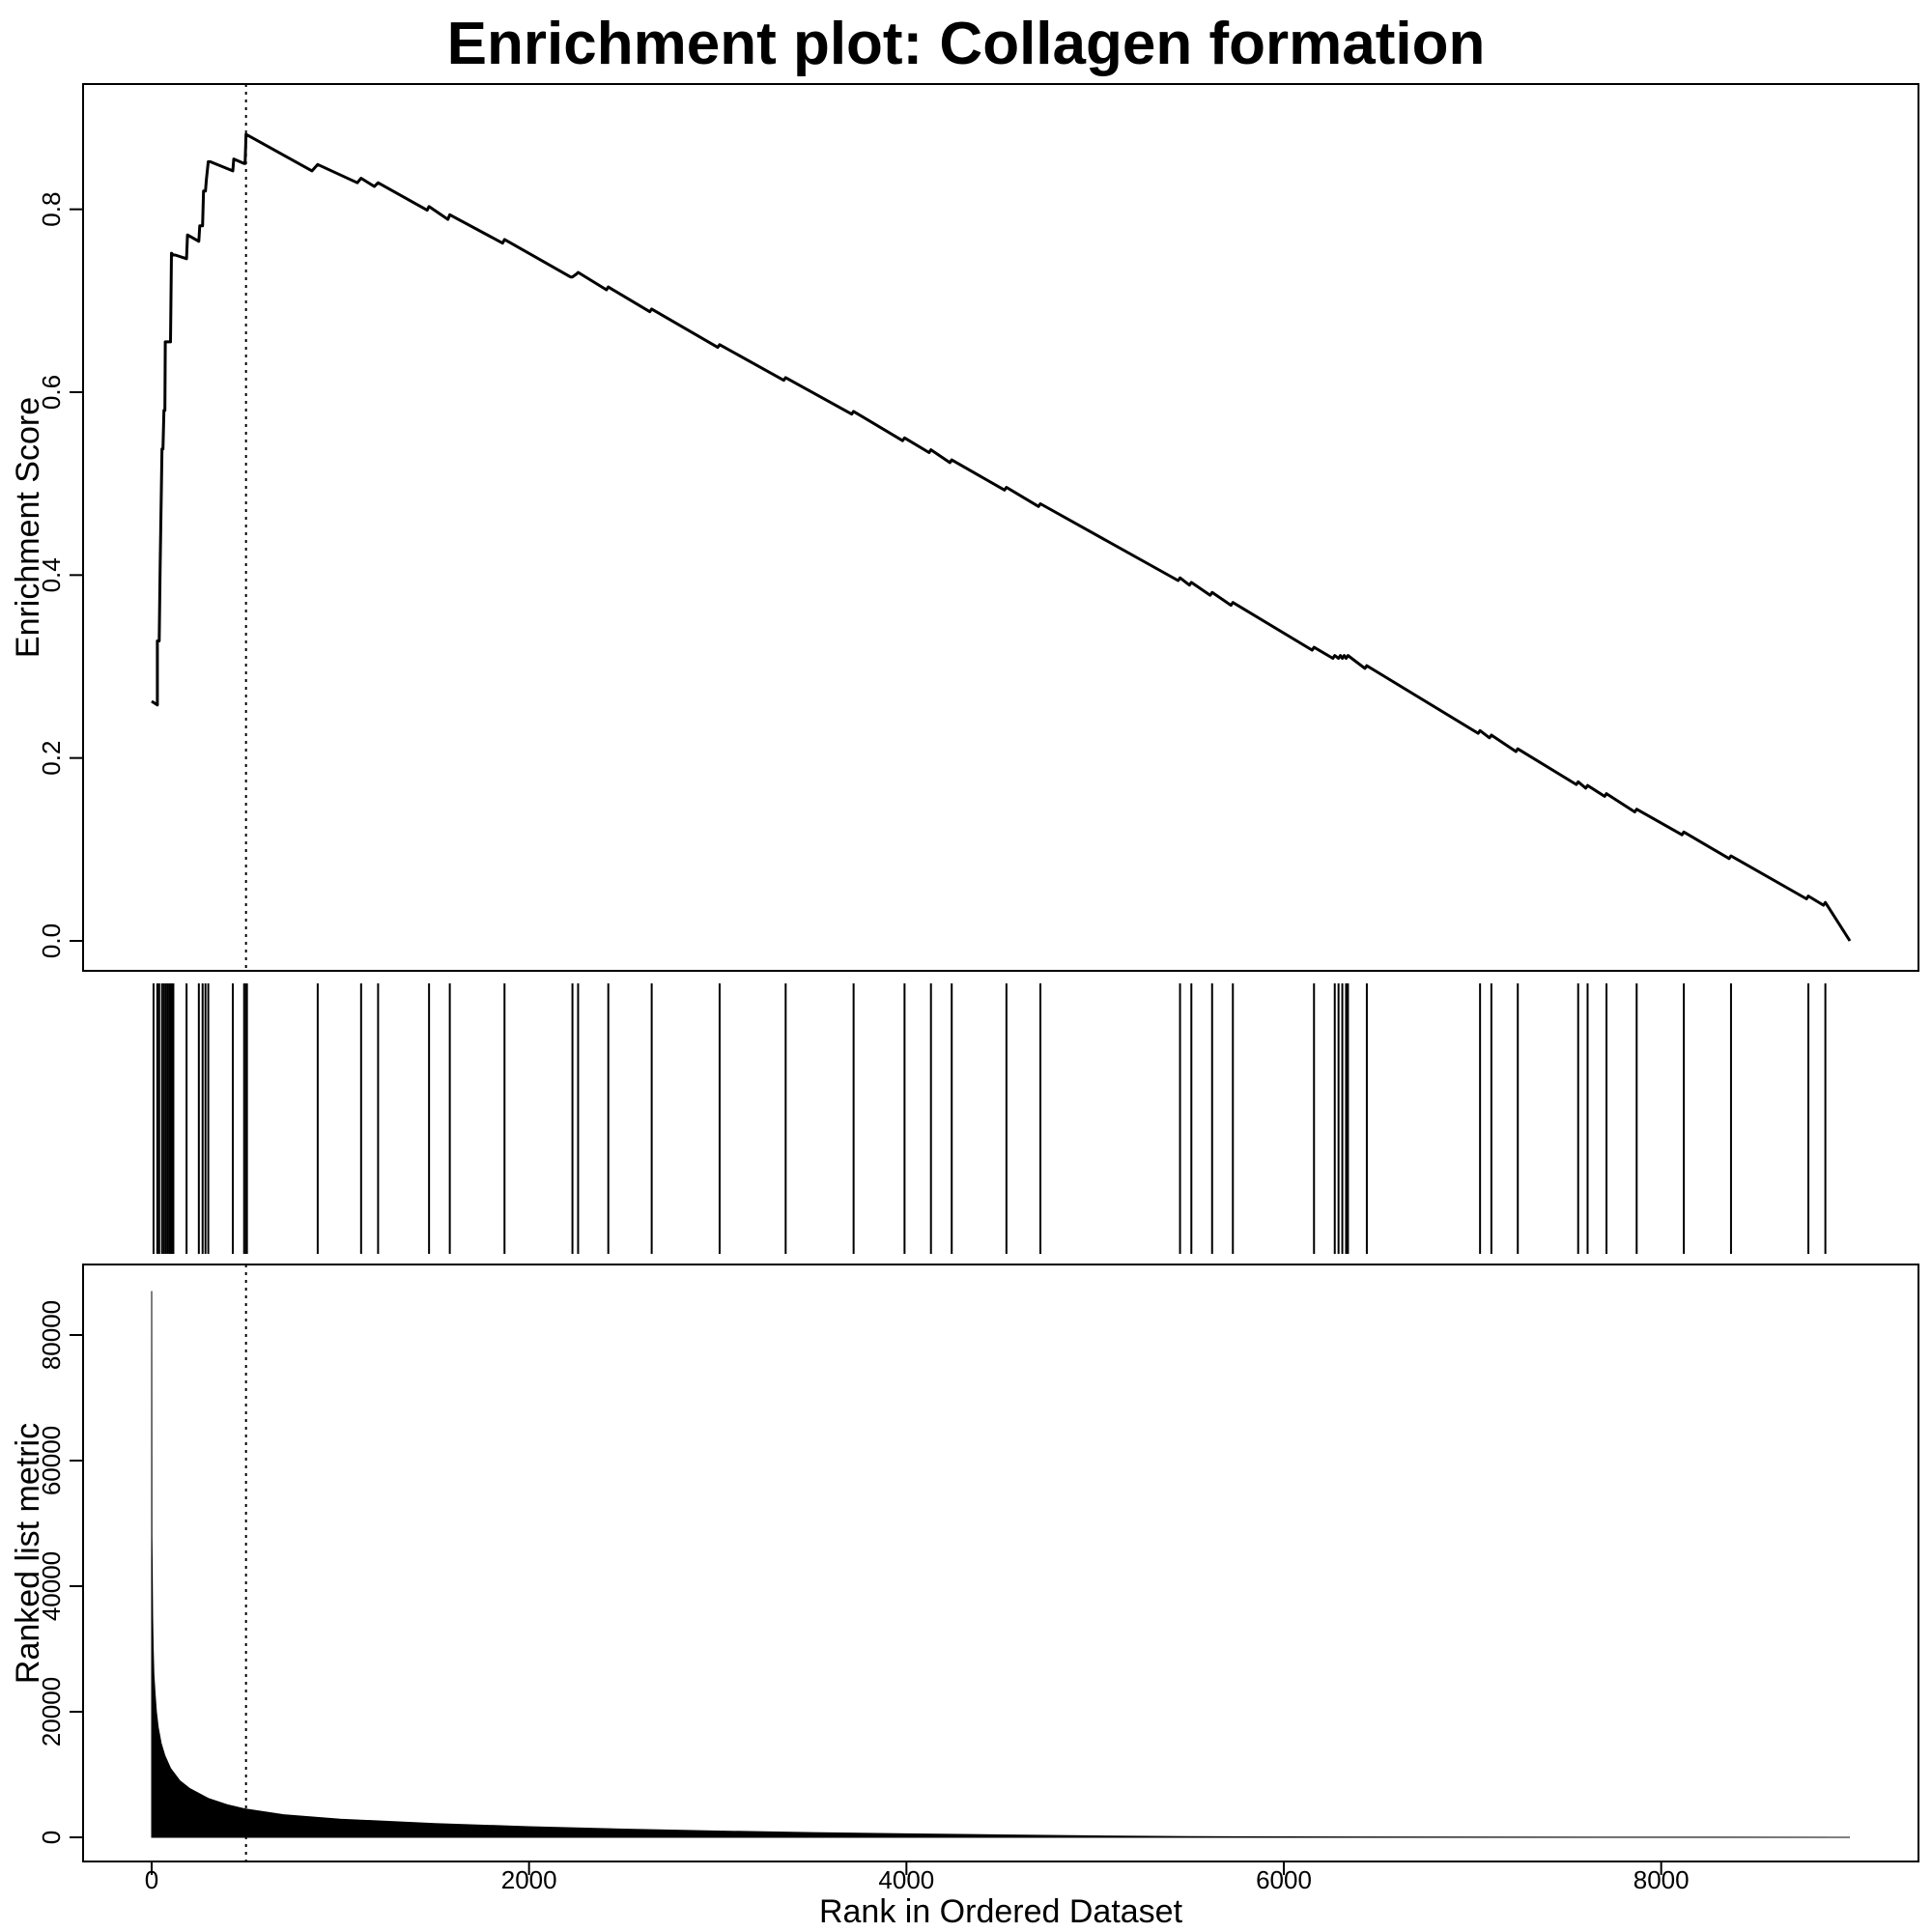 The height and width of the screenshot is (1932, 1932). Describe the element at coordinates (989, 1118) in the screenshot. I see `gene-hit-barcode-panel` at that location.